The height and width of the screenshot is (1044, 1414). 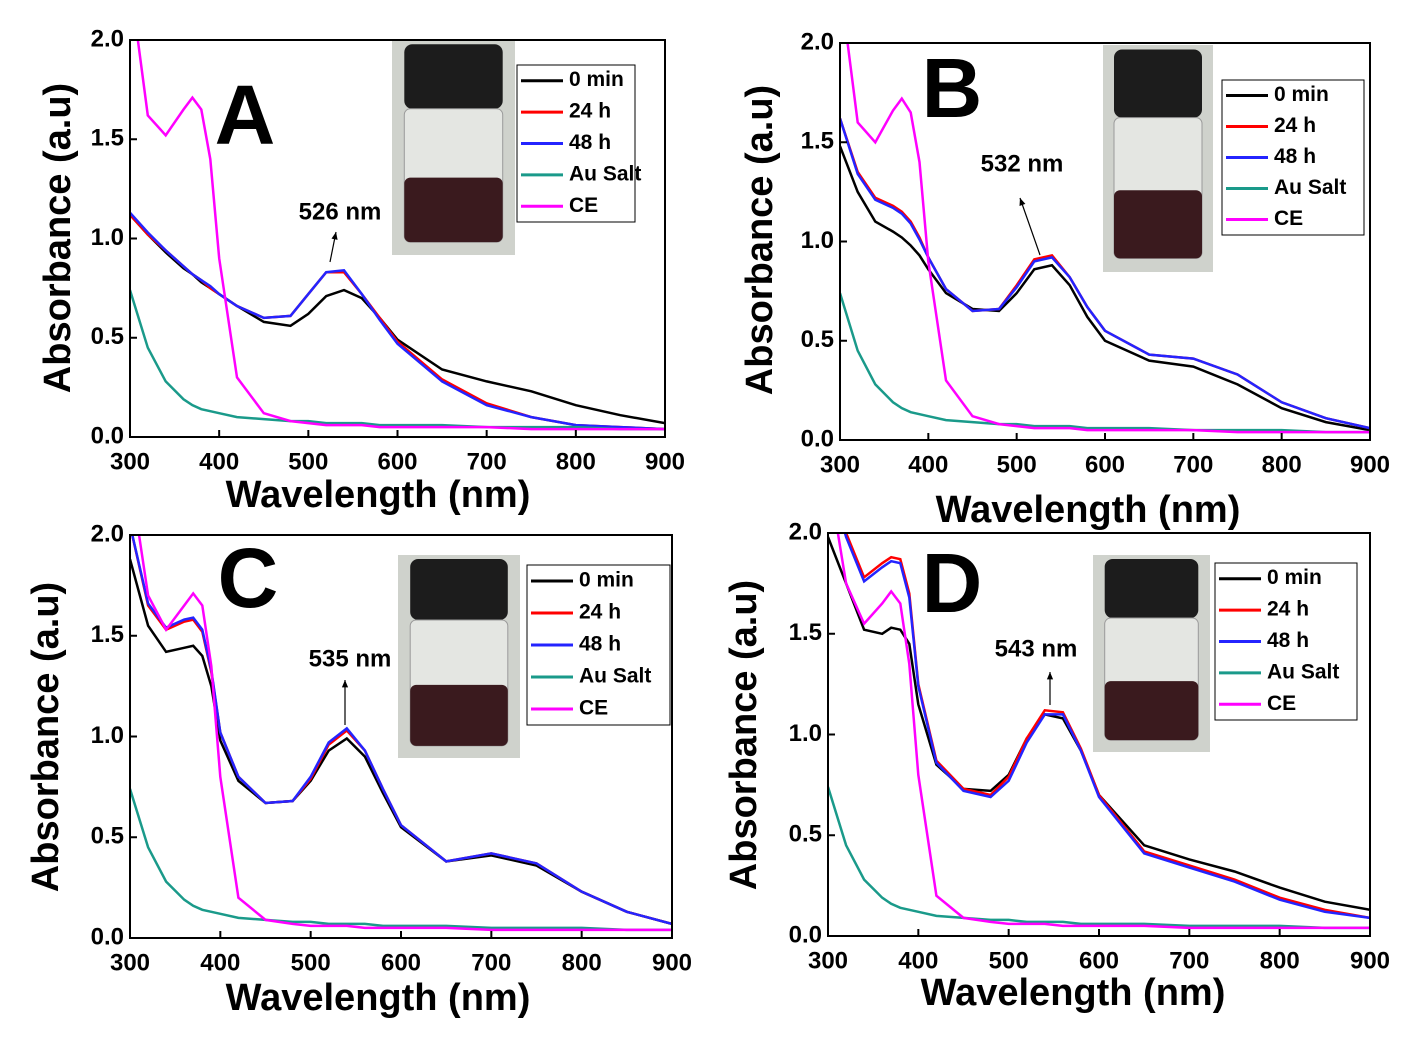 What do you see at coordinates (340, 211) in the screenshot?
I see `peak-annotation: 526 nm` at bounding box center [340, 211].